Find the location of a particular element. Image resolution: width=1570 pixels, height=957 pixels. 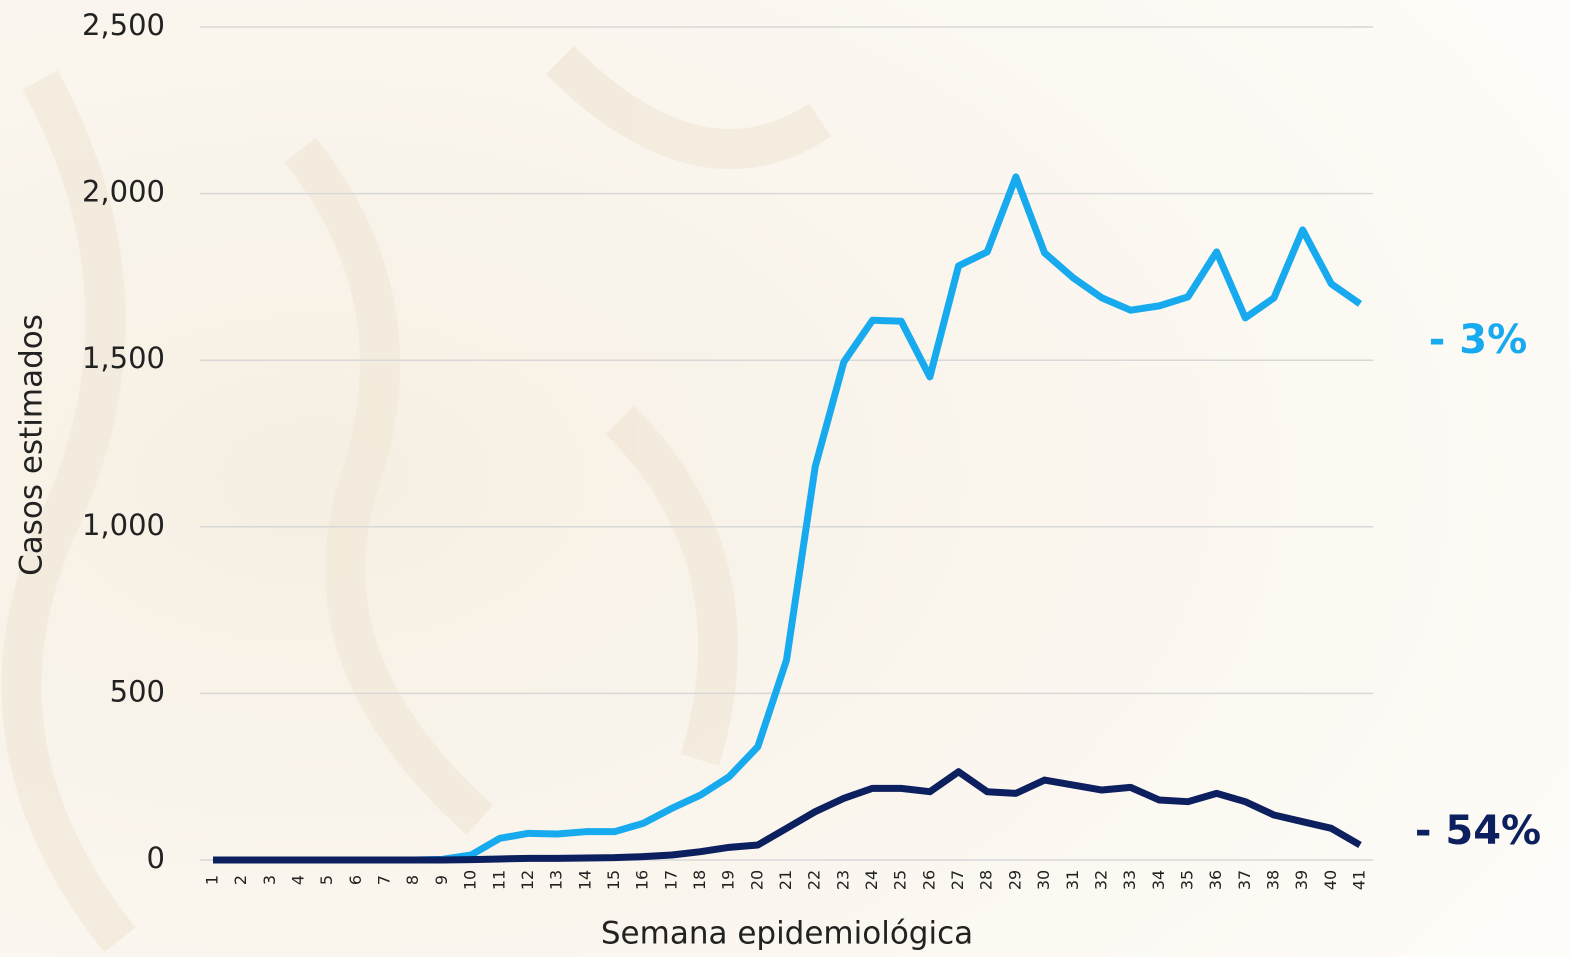

y-tick-label: 1,500 is located at coordinates (123, 358).